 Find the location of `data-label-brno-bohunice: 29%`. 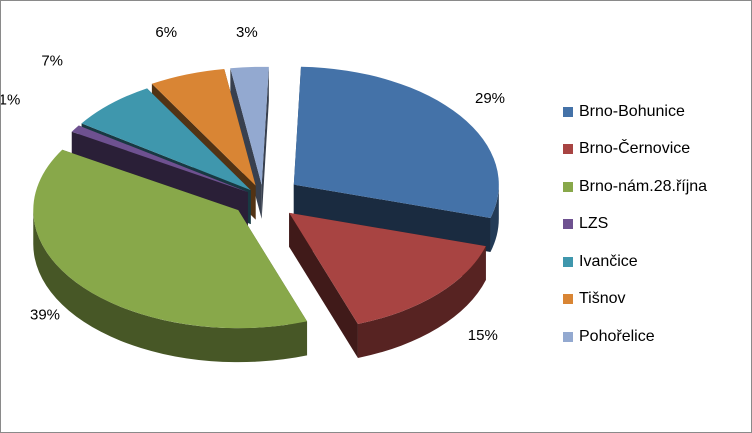

data-label-brno-bohunice: 29% is located at coordinates (490, 98).